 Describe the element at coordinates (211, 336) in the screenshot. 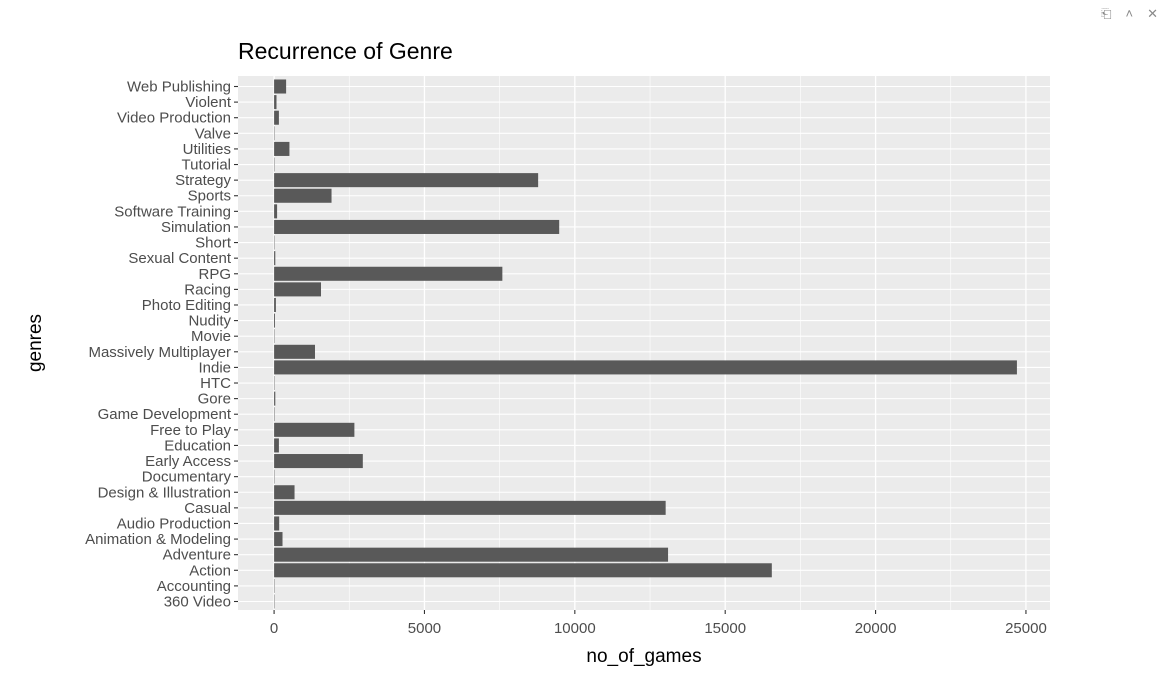

I see `y-tick-label: Movie` at that location.